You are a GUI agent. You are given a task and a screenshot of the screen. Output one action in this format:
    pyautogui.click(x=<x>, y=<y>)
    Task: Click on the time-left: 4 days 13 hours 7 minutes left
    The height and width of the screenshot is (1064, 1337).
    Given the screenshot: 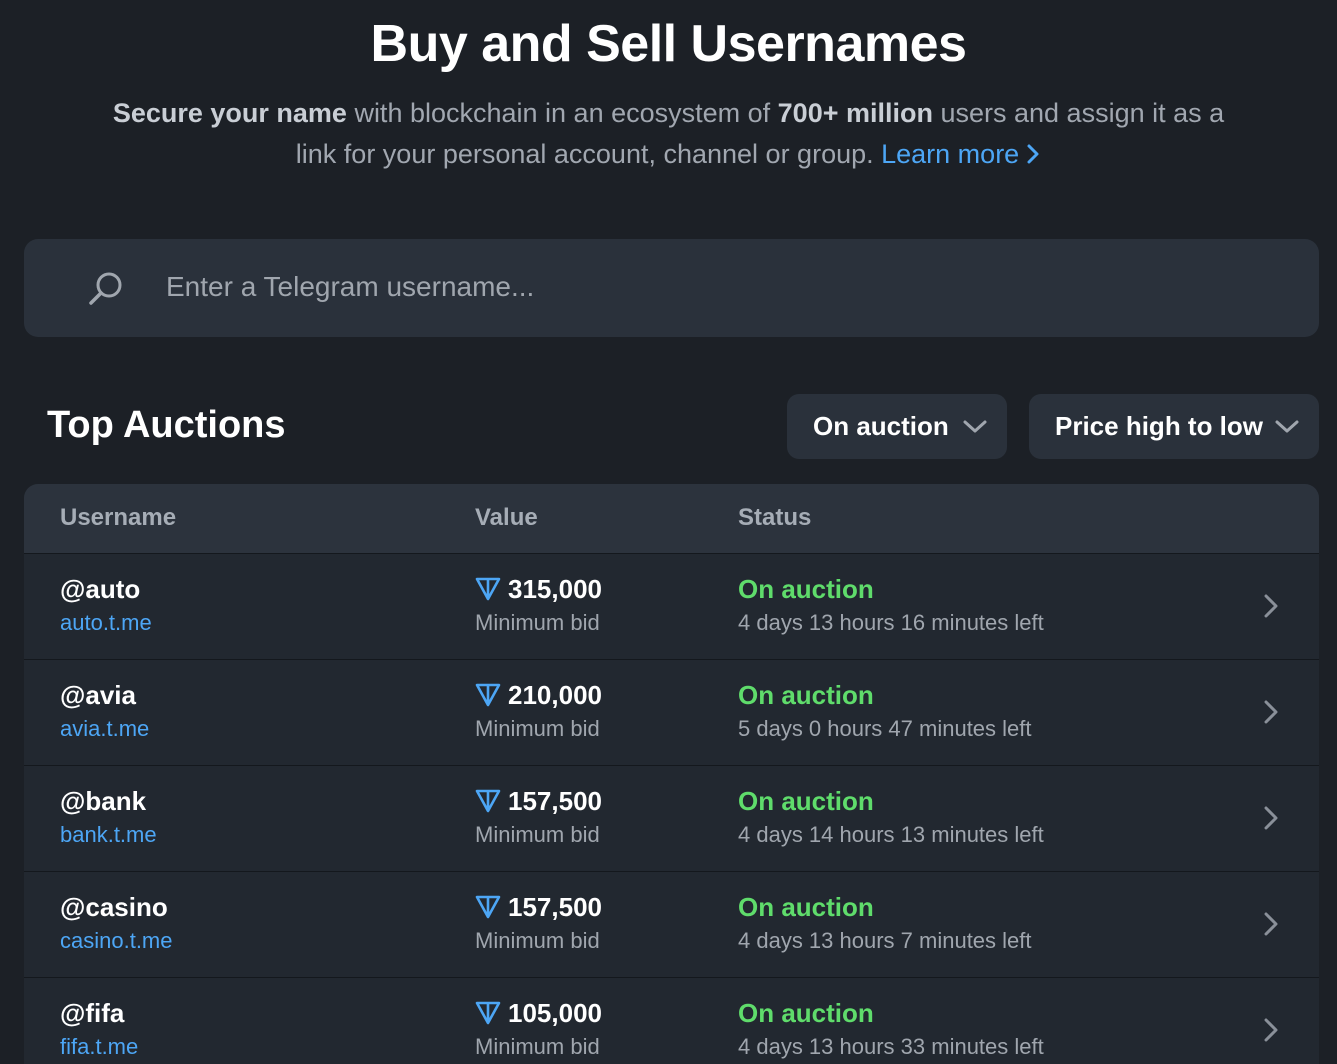 What is the action you would take?
    pyautogui.click(x=885, y=940)
    